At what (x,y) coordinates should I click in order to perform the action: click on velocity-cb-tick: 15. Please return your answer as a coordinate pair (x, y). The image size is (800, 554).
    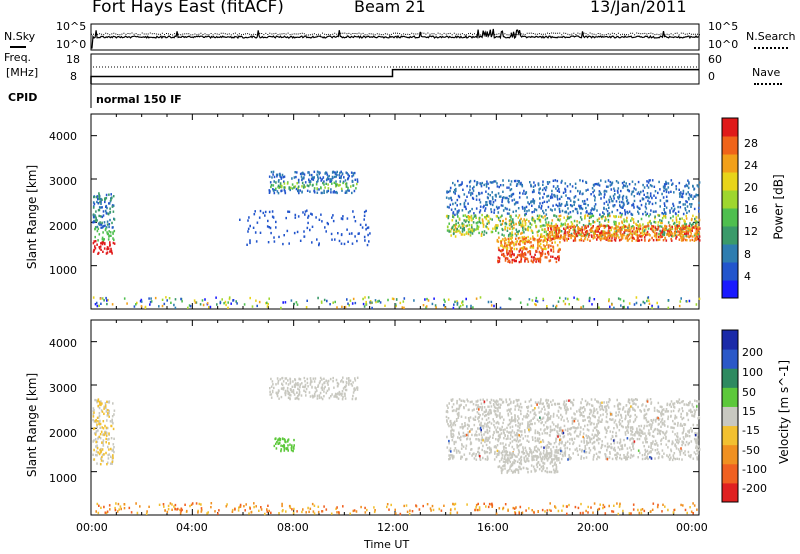
    Looking at the image, I should click on (749, 411).